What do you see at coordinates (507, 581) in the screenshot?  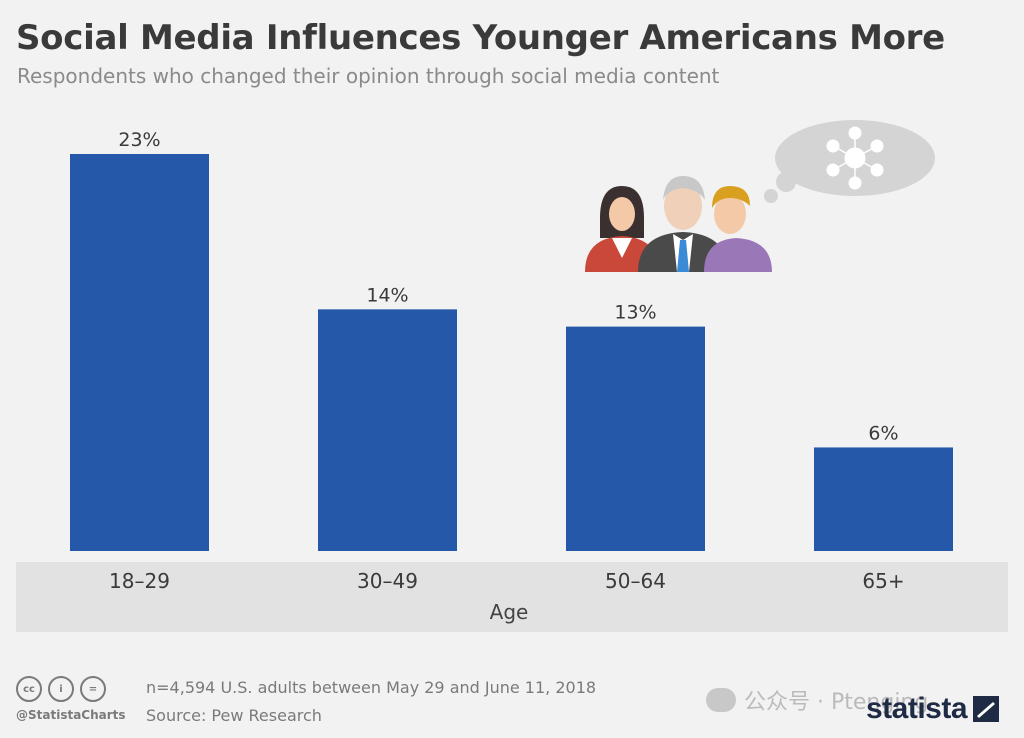 I see `tick-labels-group: 18–29 30–49 50–64 65+` at bounding box center [507, 581].